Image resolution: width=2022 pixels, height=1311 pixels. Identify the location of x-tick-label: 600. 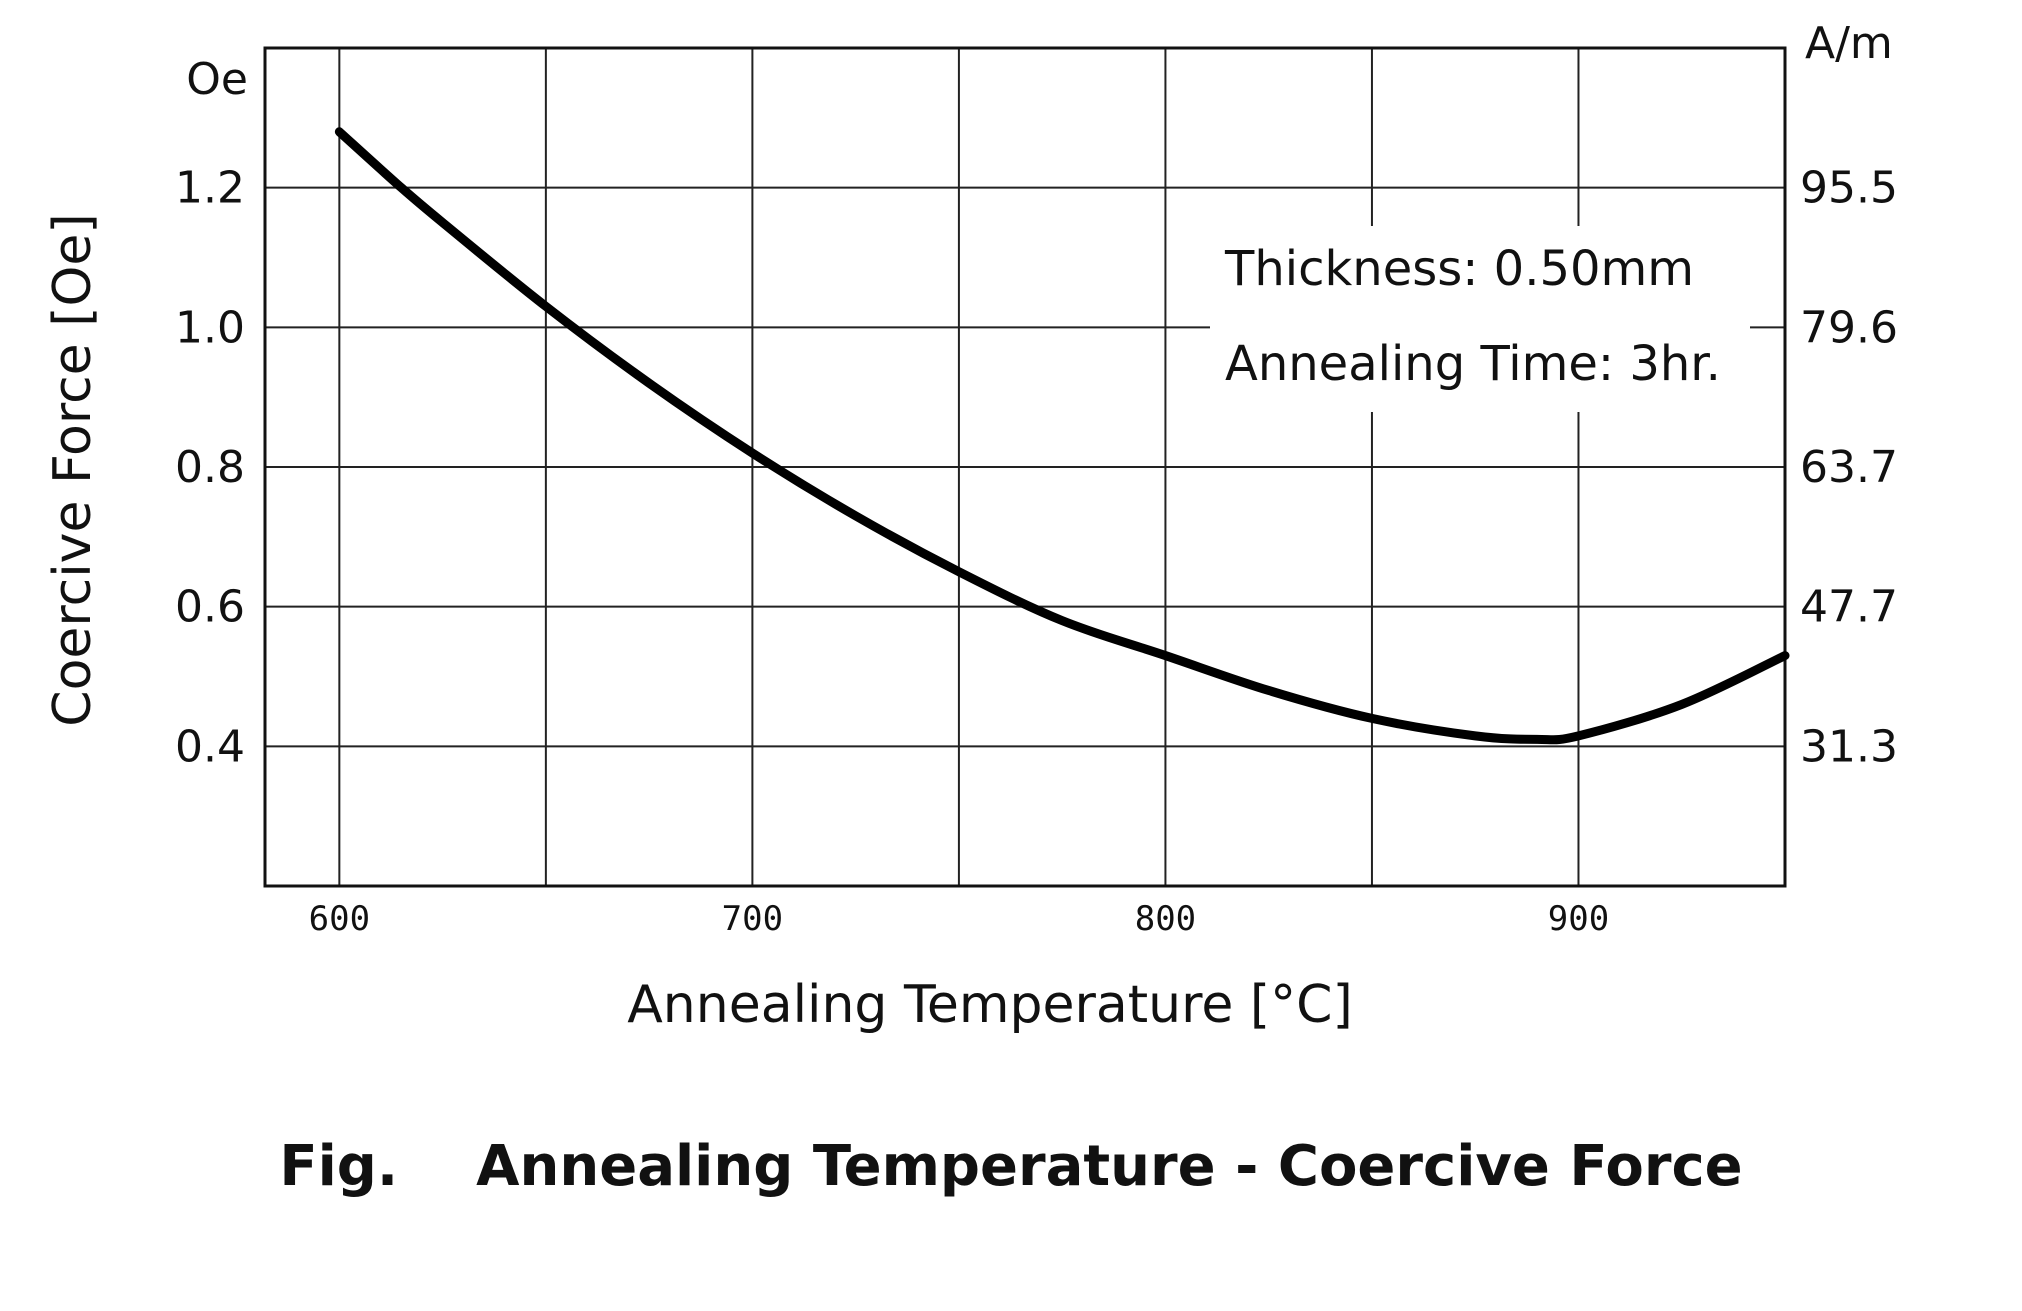
(339, 919).